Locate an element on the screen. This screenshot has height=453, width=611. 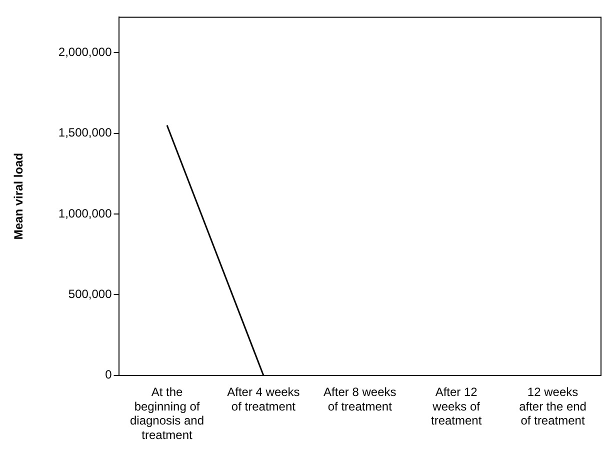
x-tick-label: 12 weeks after the end of treatment is located at coordinates (552, 406).